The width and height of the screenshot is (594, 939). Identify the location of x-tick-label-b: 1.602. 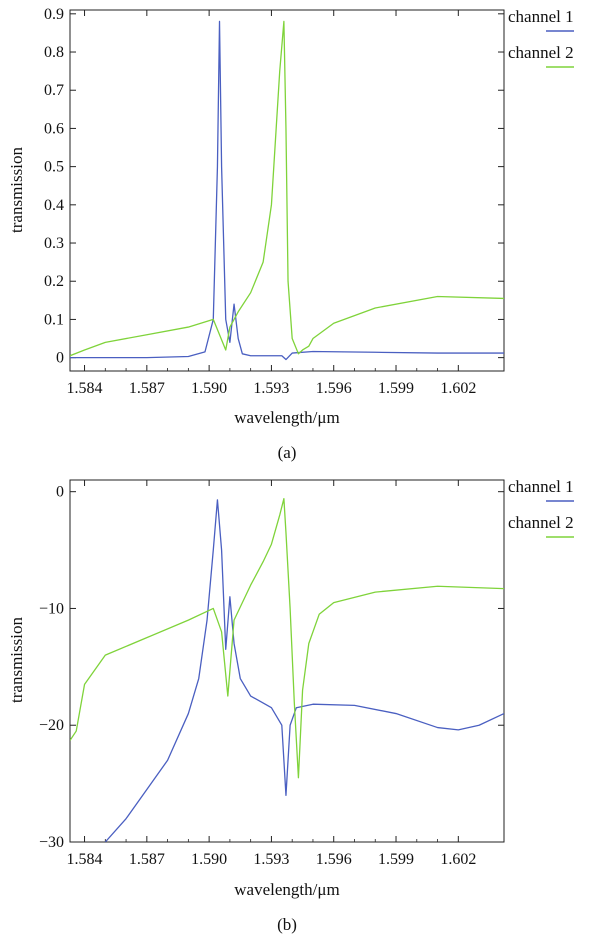
(458, 859).